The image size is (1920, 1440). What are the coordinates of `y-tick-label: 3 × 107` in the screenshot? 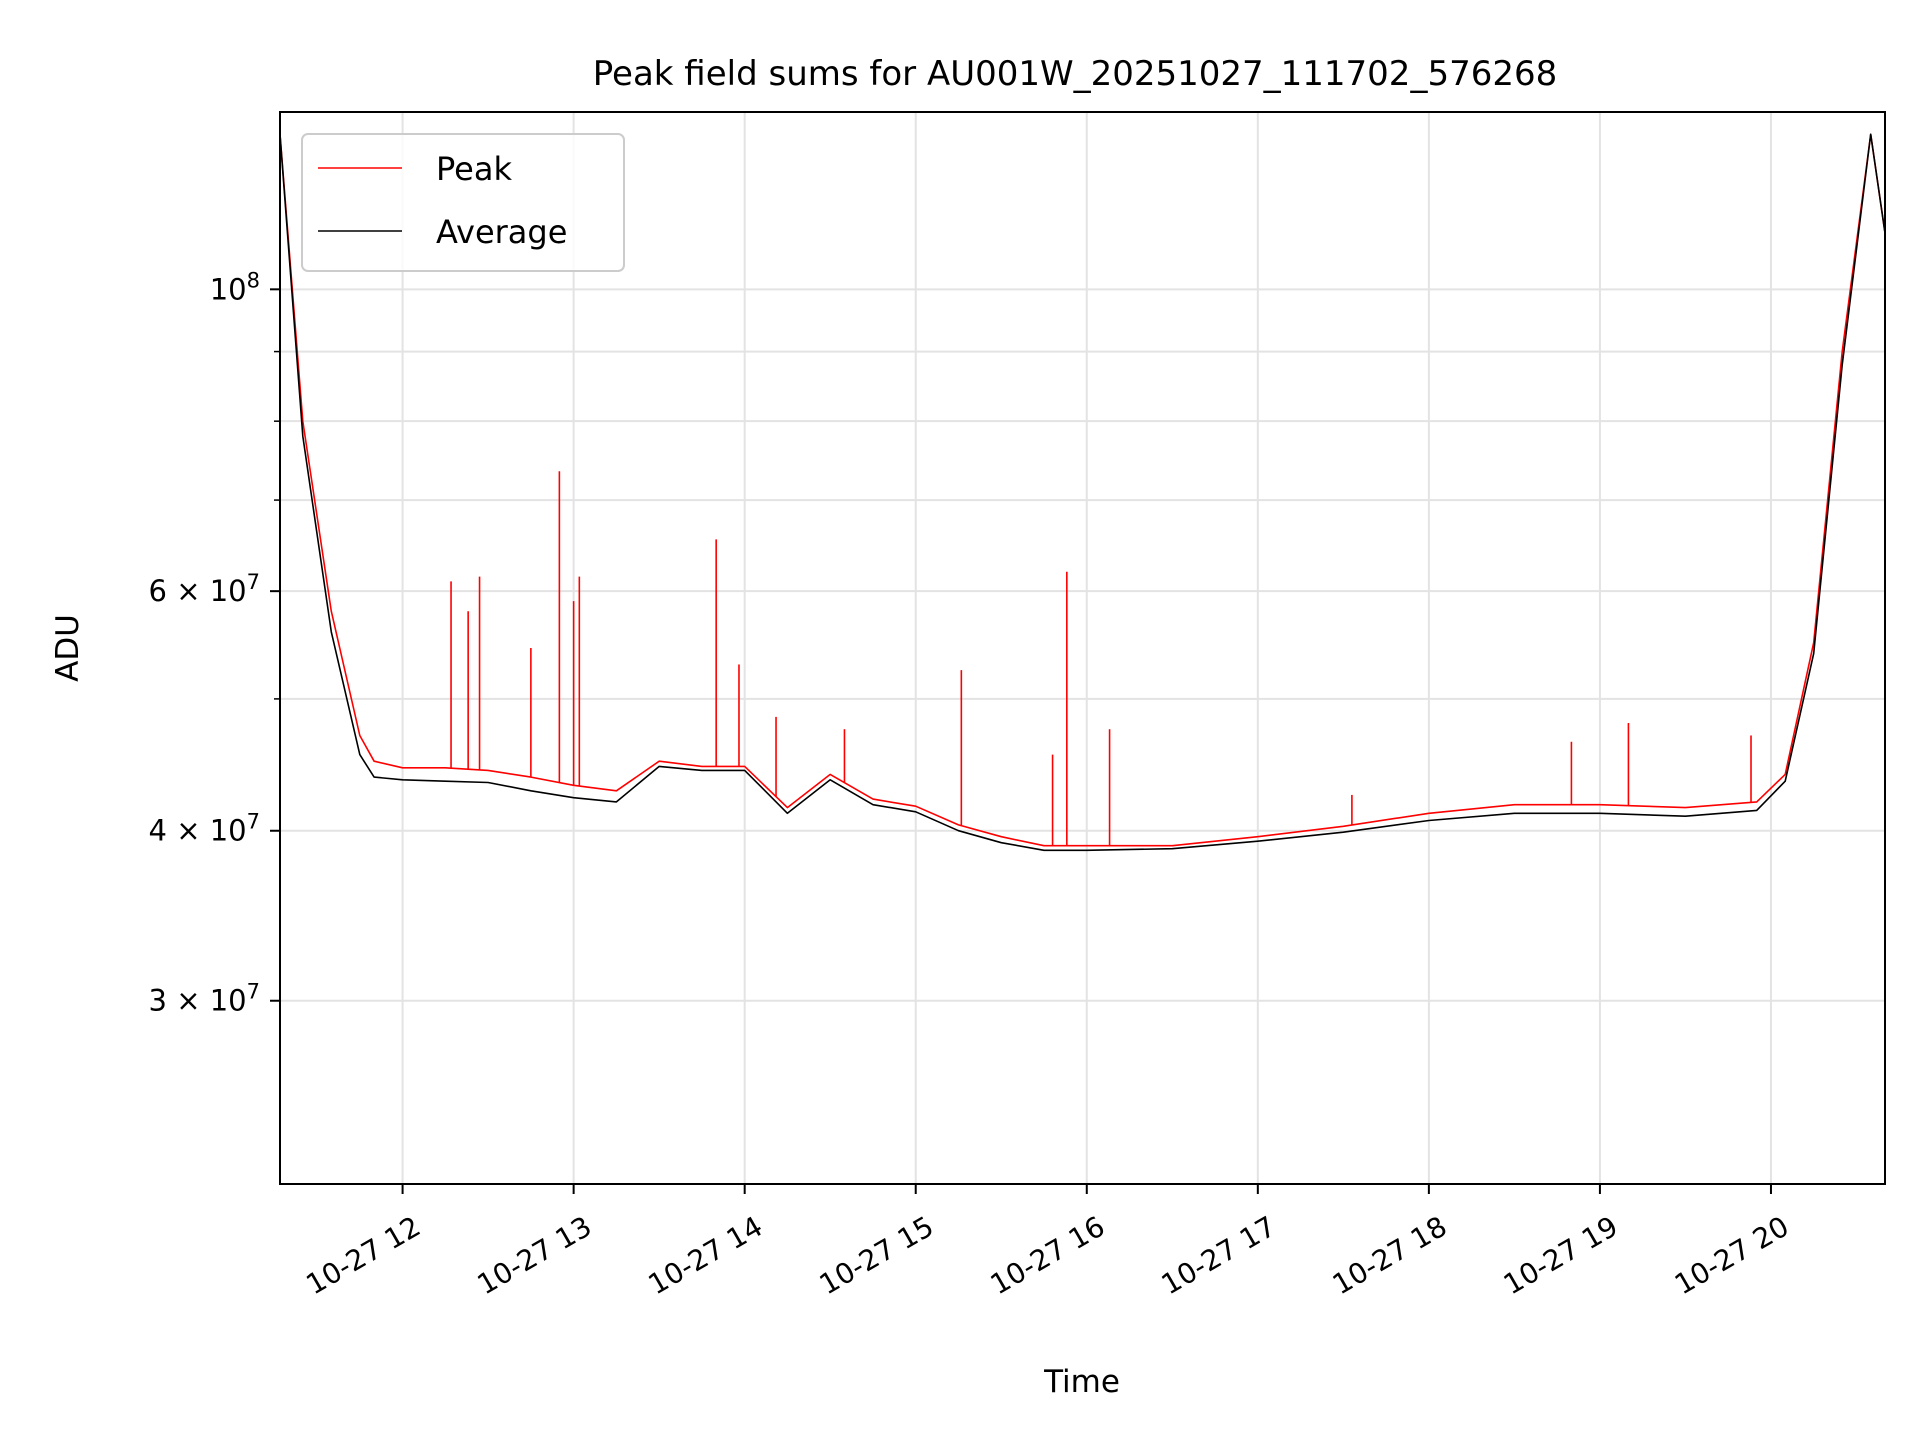 It's located at (204, 999).